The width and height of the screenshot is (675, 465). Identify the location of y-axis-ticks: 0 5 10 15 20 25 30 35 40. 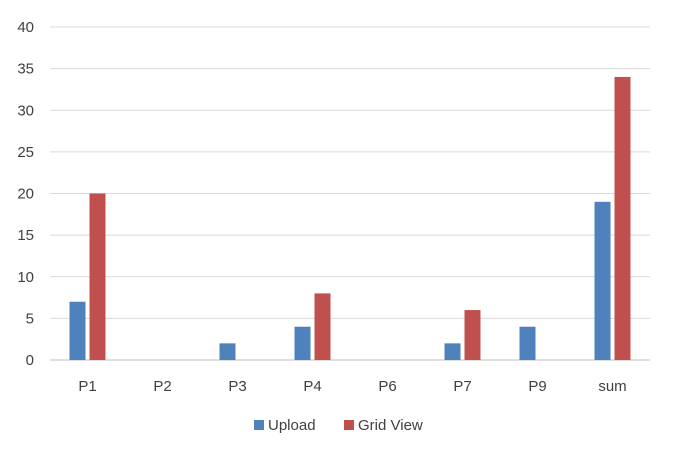
(25, 194).